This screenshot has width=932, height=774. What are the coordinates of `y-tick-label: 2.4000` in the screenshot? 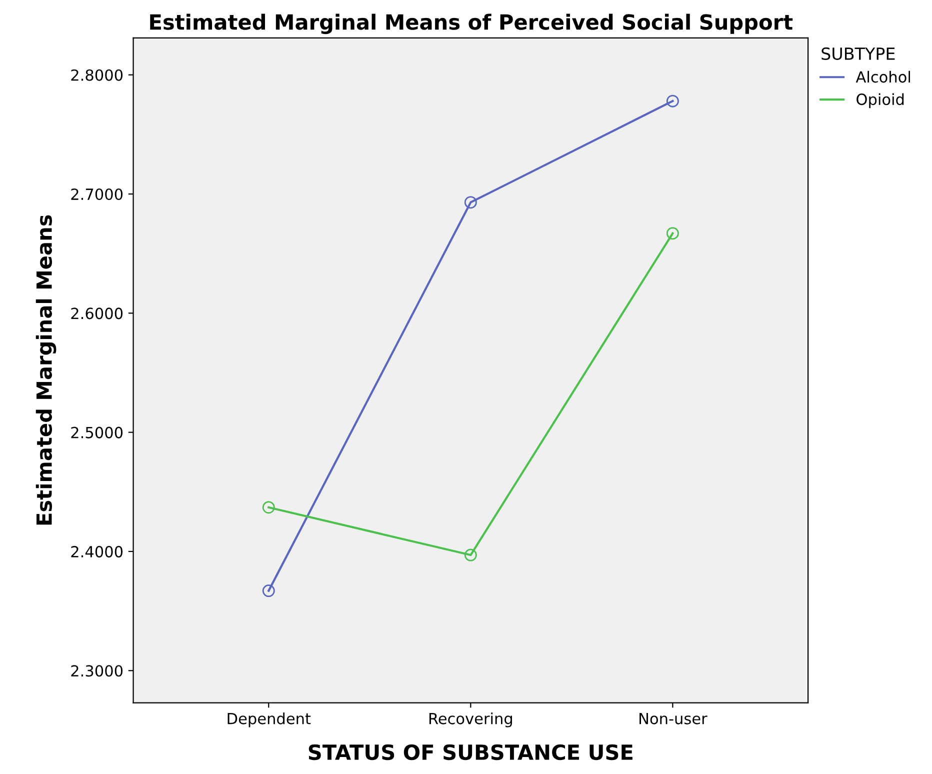 It's located at (97, 552).